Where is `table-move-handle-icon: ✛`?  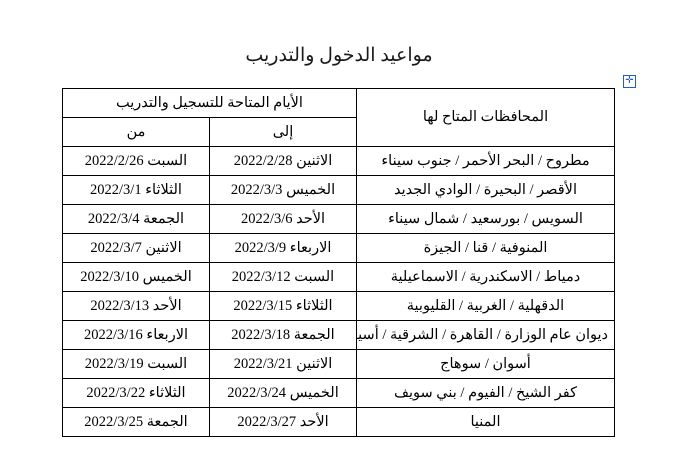
table-move-handle-icon: ✛ is located at coordinates (629, 81).